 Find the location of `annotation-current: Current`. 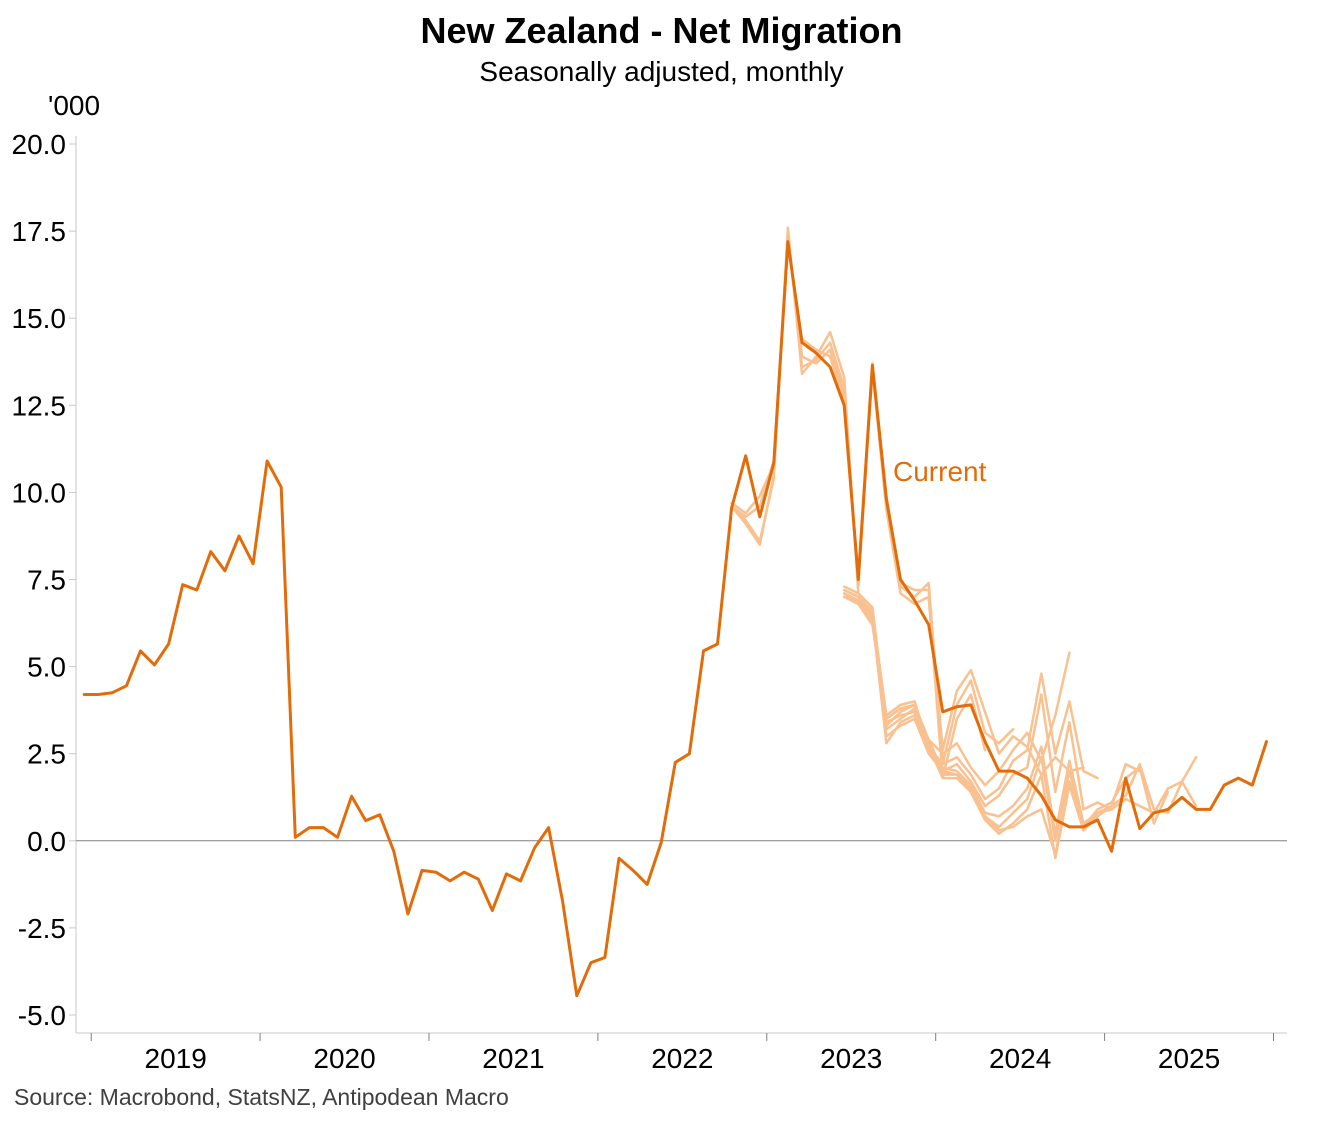

annotation-current: Current is located at coordinates (940, 471).